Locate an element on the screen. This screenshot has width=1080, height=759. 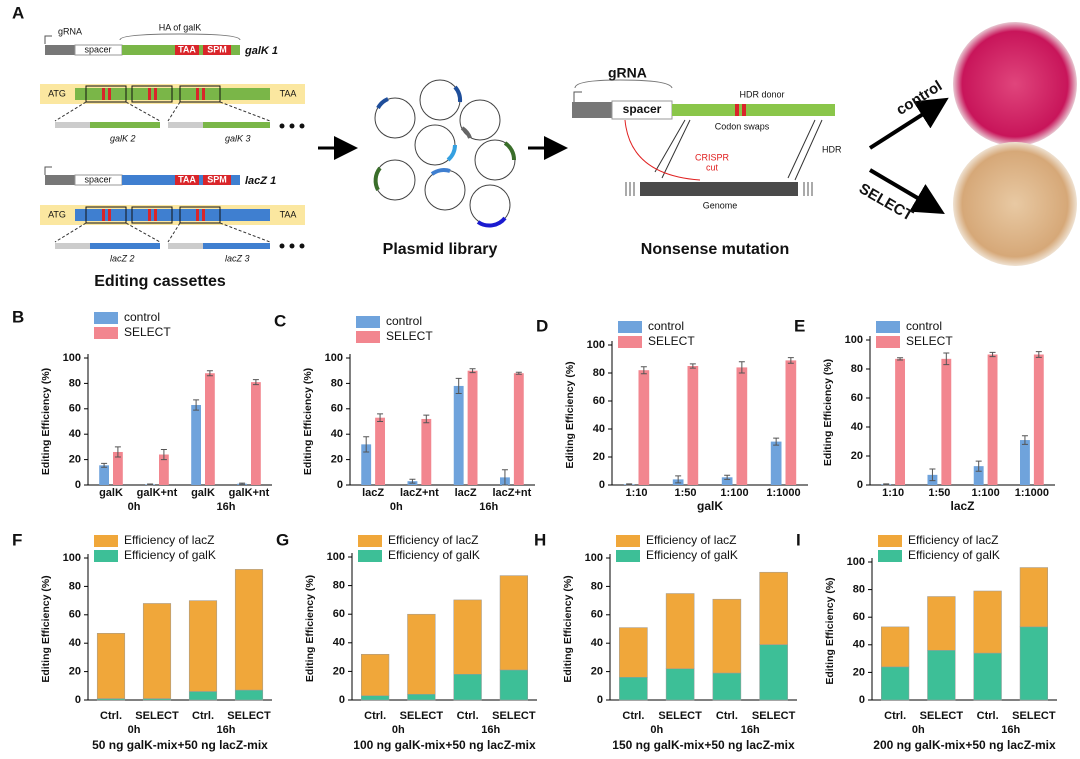
x-axis-label: 200 ng galK-mix+50 ng lacZ-mix is located at coordinates (964, 745).